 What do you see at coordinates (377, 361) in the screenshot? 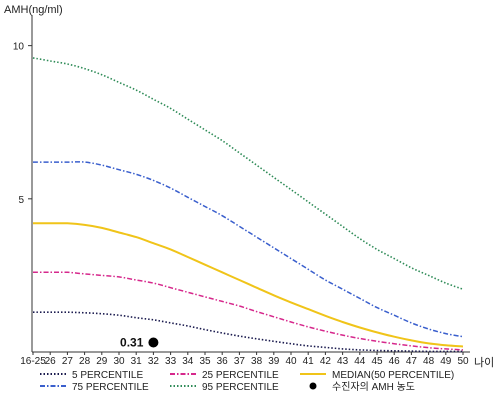
I see `x-tick-label-45: 45` at bounding box center [377, 361].